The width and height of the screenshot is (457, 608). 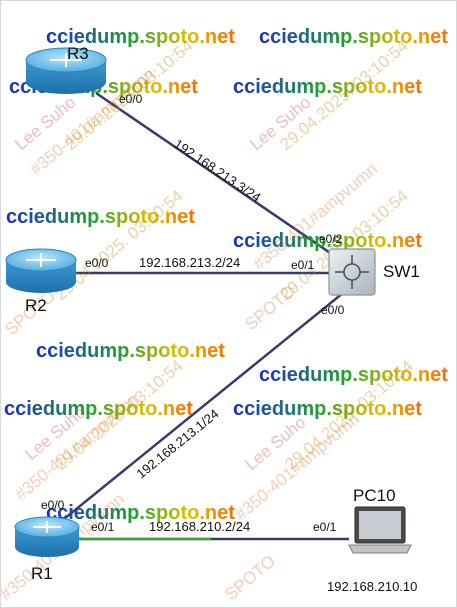 I want to click on device-label-pc10: PC10, so click(x=374, y=495).